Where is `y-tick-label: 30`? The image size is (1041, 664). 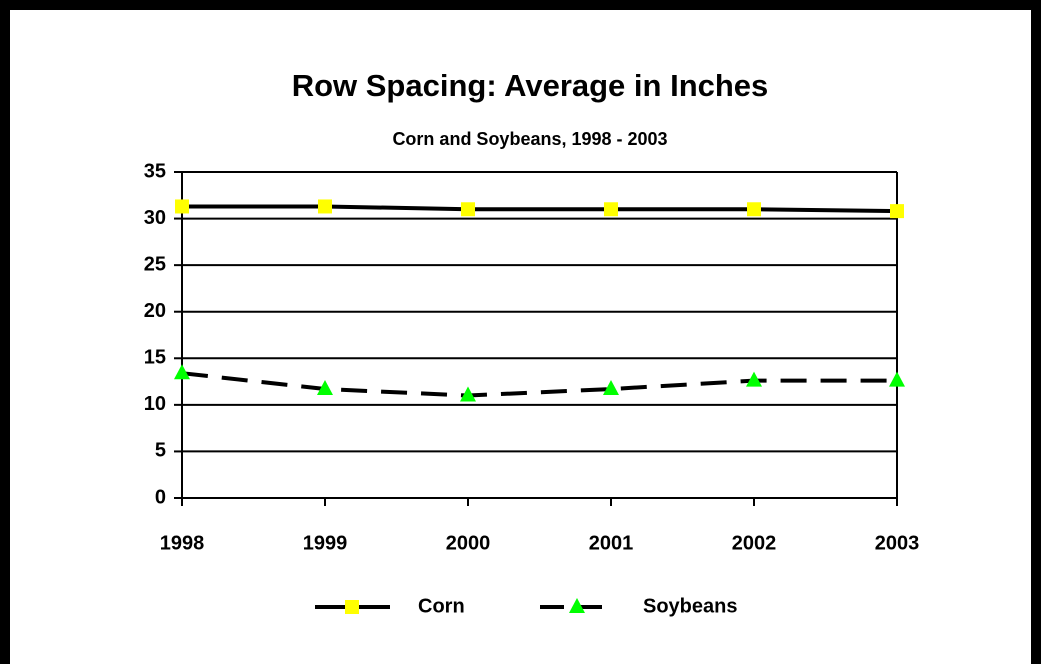
y-tick-label: 30 is located at coordinates (155, 218).